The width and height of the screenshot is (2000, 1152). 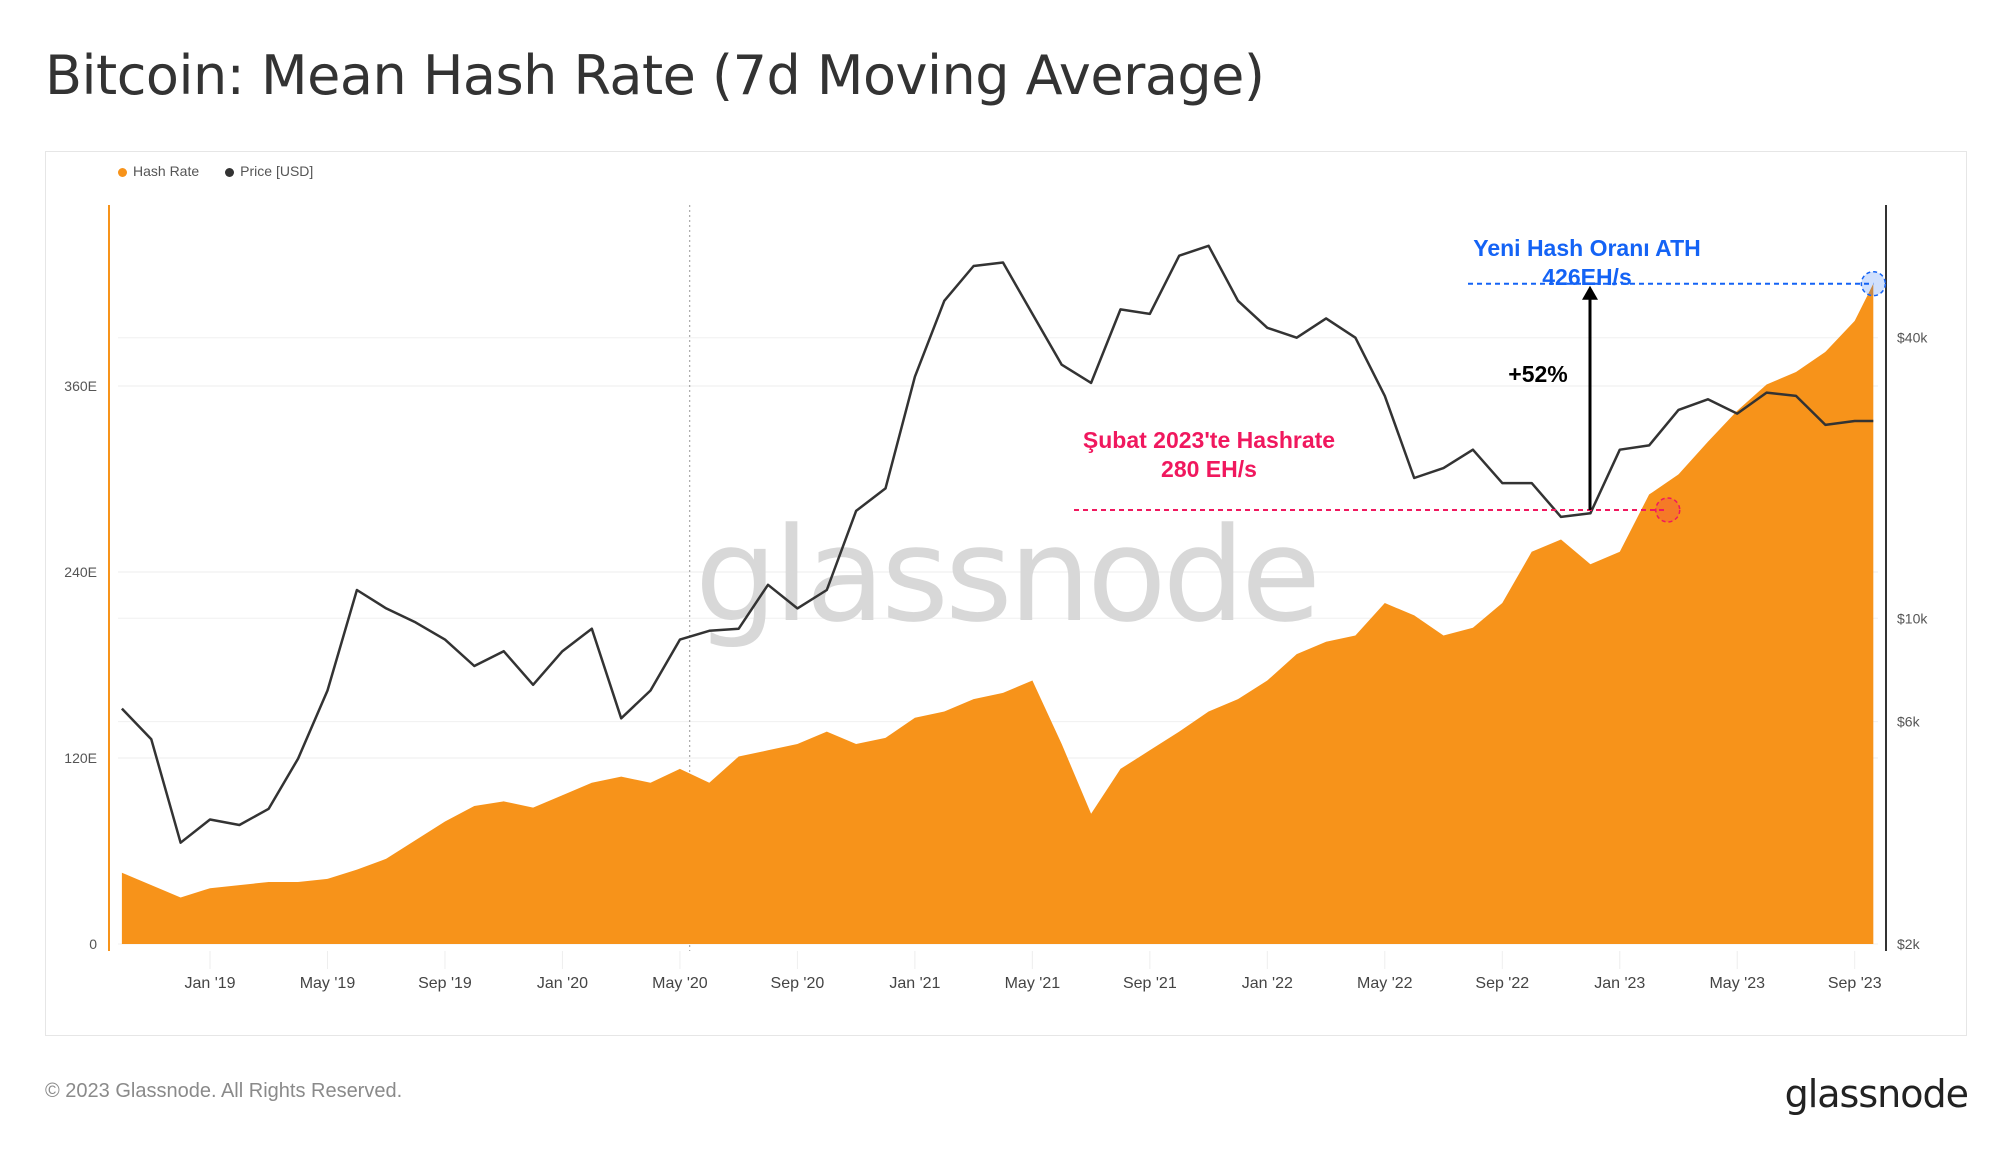 I want to click on legend: Hash Rate Price [USD], so click(x=215, y=171).